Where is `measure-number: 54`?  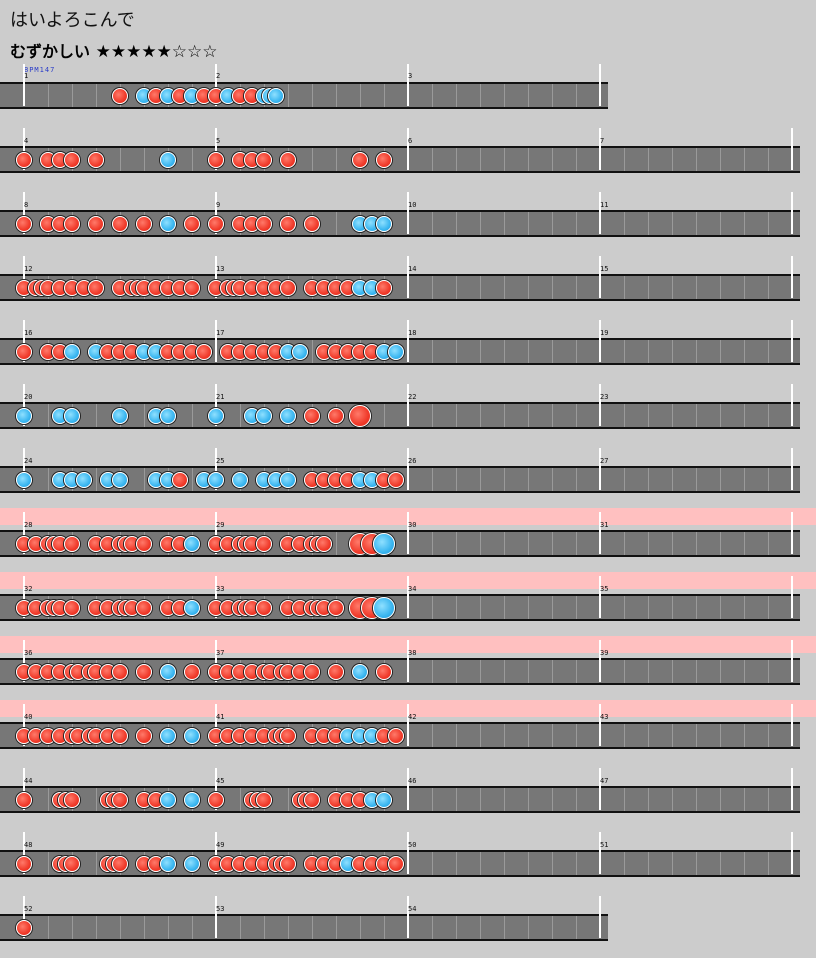 measure-number: 54 is located at coordinates (412, 909).